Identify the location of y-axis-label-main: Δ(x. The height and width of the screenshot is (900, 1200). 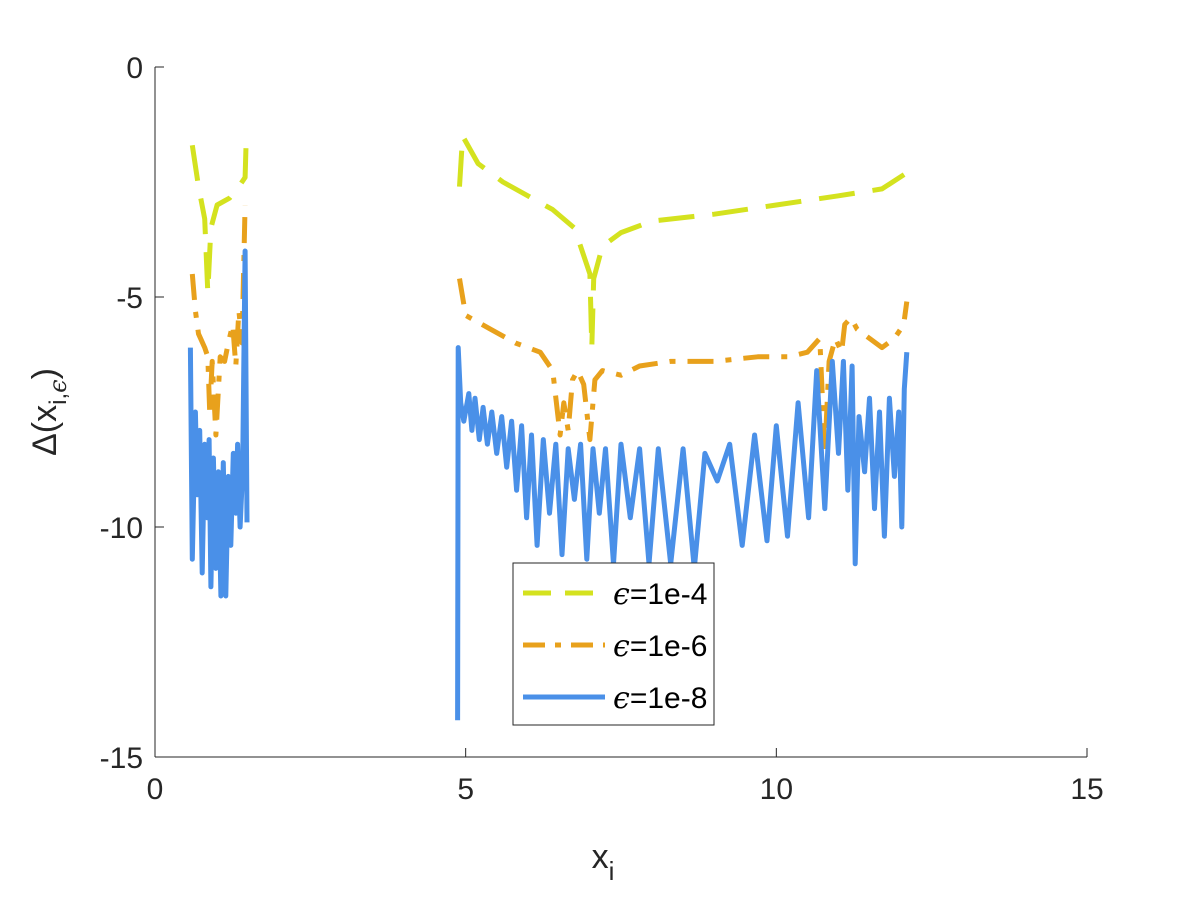
(45, 430).